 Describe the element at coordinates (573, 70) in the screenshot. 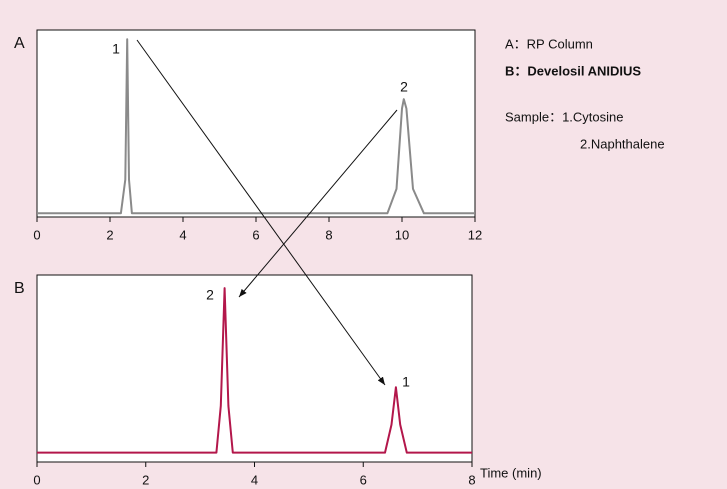

I see `key-line: B：Develosil ANIDIUS` at that location.